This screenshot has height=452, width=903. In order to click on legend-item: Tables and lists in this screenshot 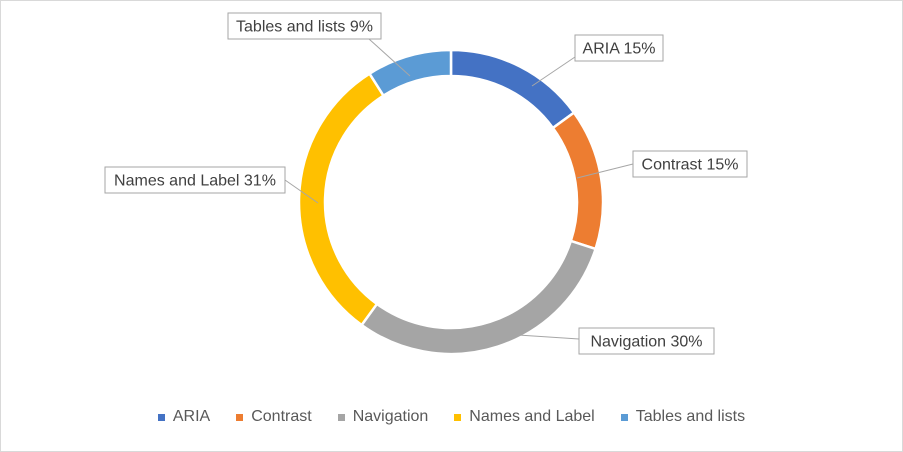, I will do `click(683, 417)`.